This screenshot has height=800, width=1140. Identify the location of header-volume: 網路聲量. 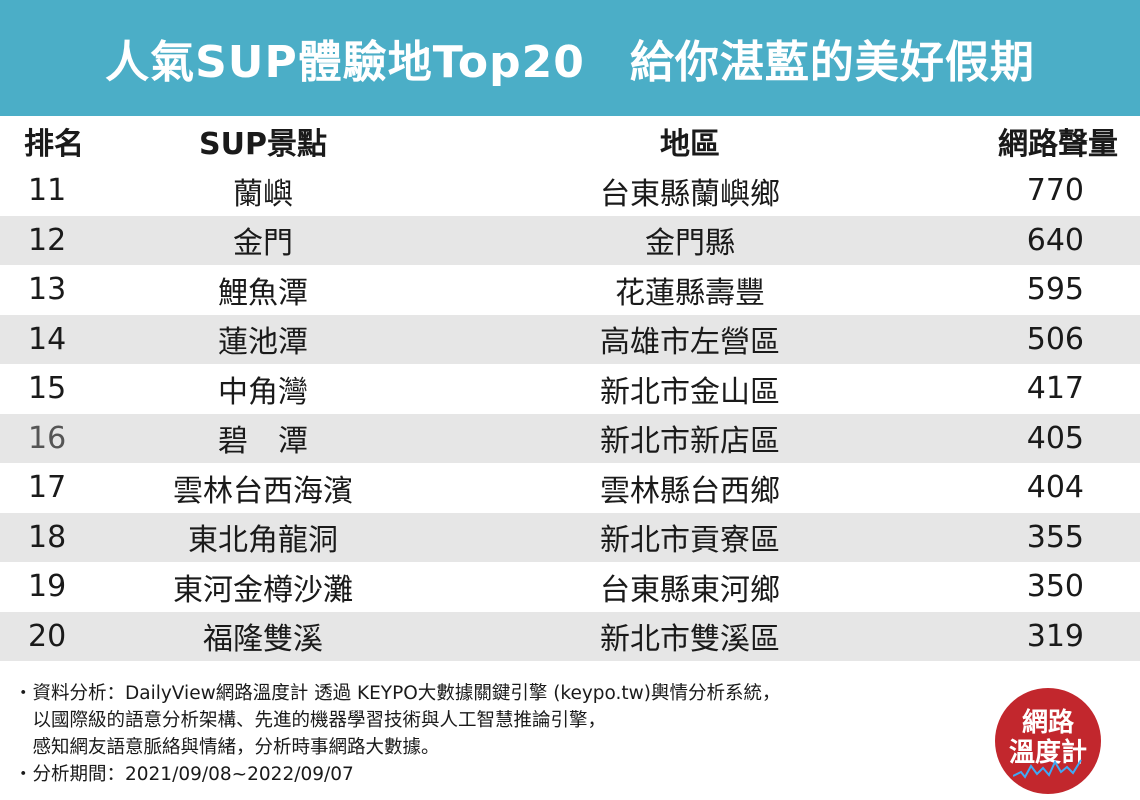
(1058, 144).